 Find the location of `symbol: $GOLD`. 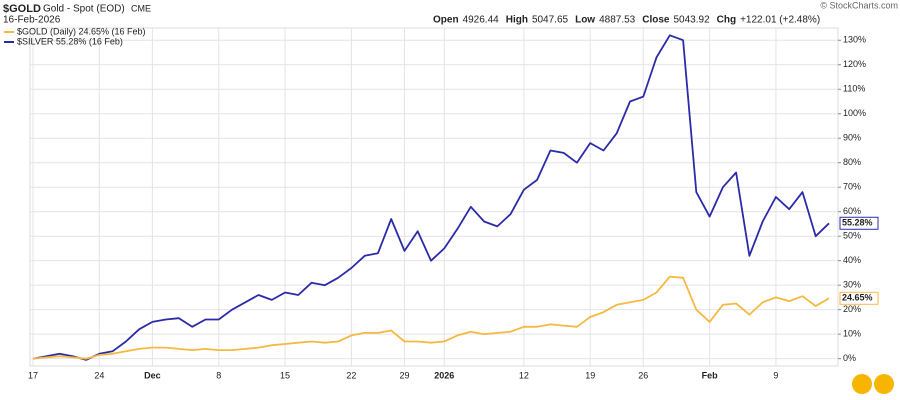

symbol: $GOLD is located at coordinates (22, 9).